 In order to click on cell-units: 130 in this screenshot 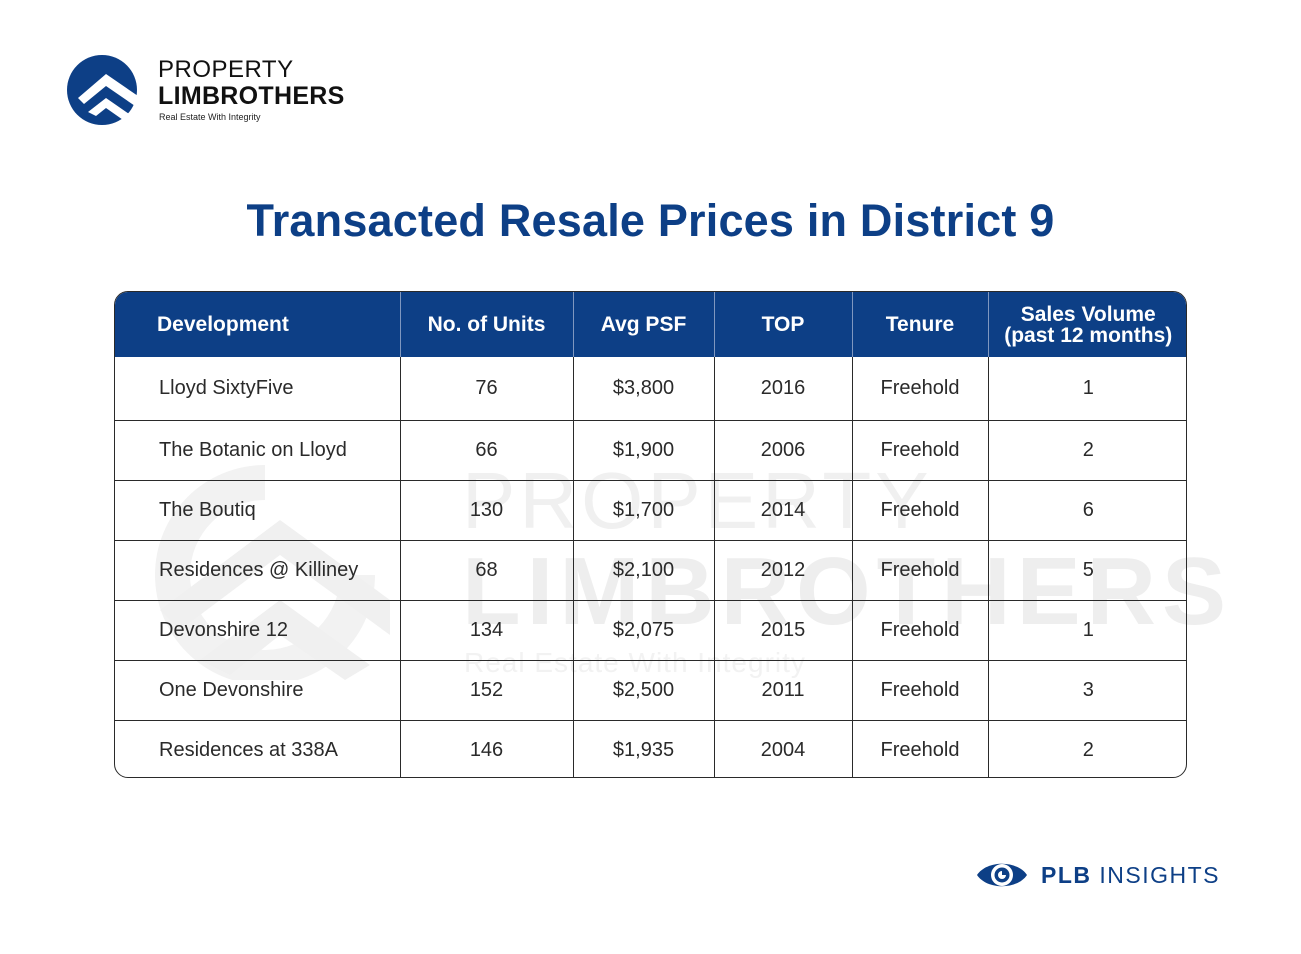, I will do `click(487, 509)`.